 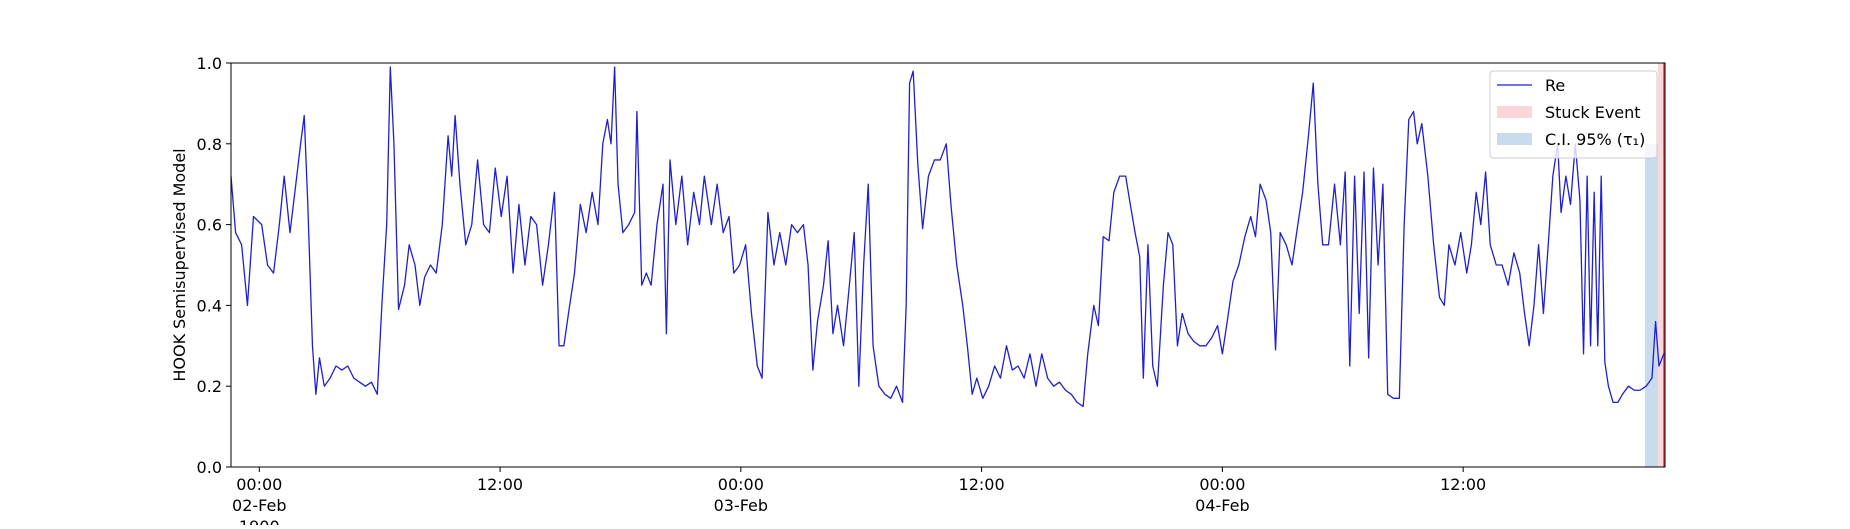 I want to click on x-tick-label: 00:00 04-Feb, so click(x=1222, y=495).